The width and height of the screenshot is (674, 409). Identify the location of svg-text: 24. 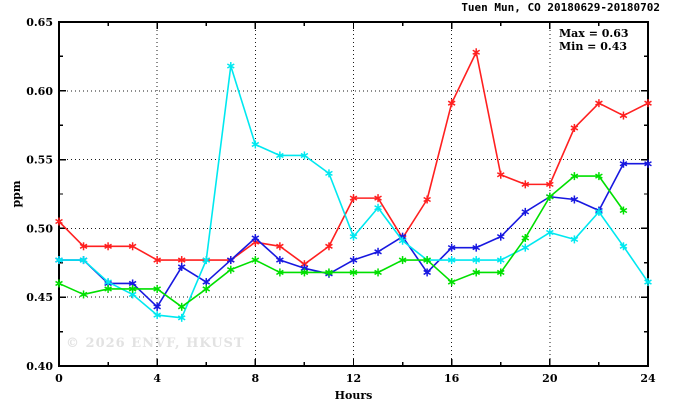
(648, 378).